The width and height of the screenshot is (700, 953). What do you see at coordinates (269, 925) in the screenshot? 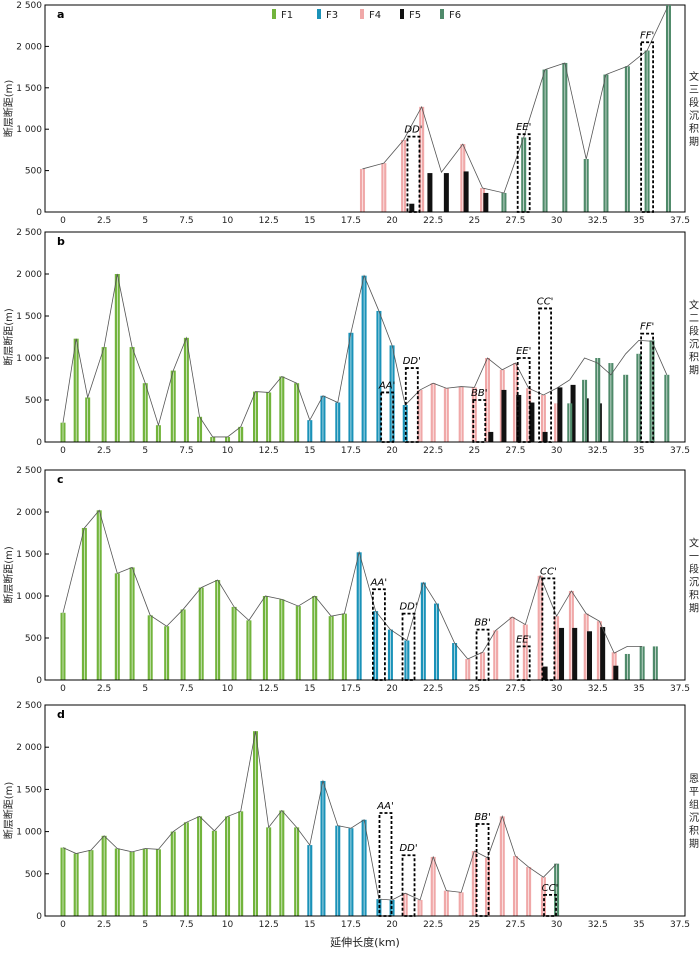
I see `x-tick-label: 12.5` at bounding box center [269, 925].